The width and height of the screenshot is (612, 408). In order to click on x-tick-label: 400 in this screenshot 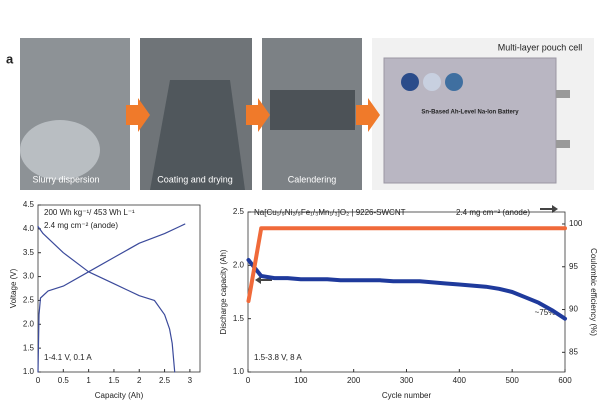, I will do `click(460, 380)`.